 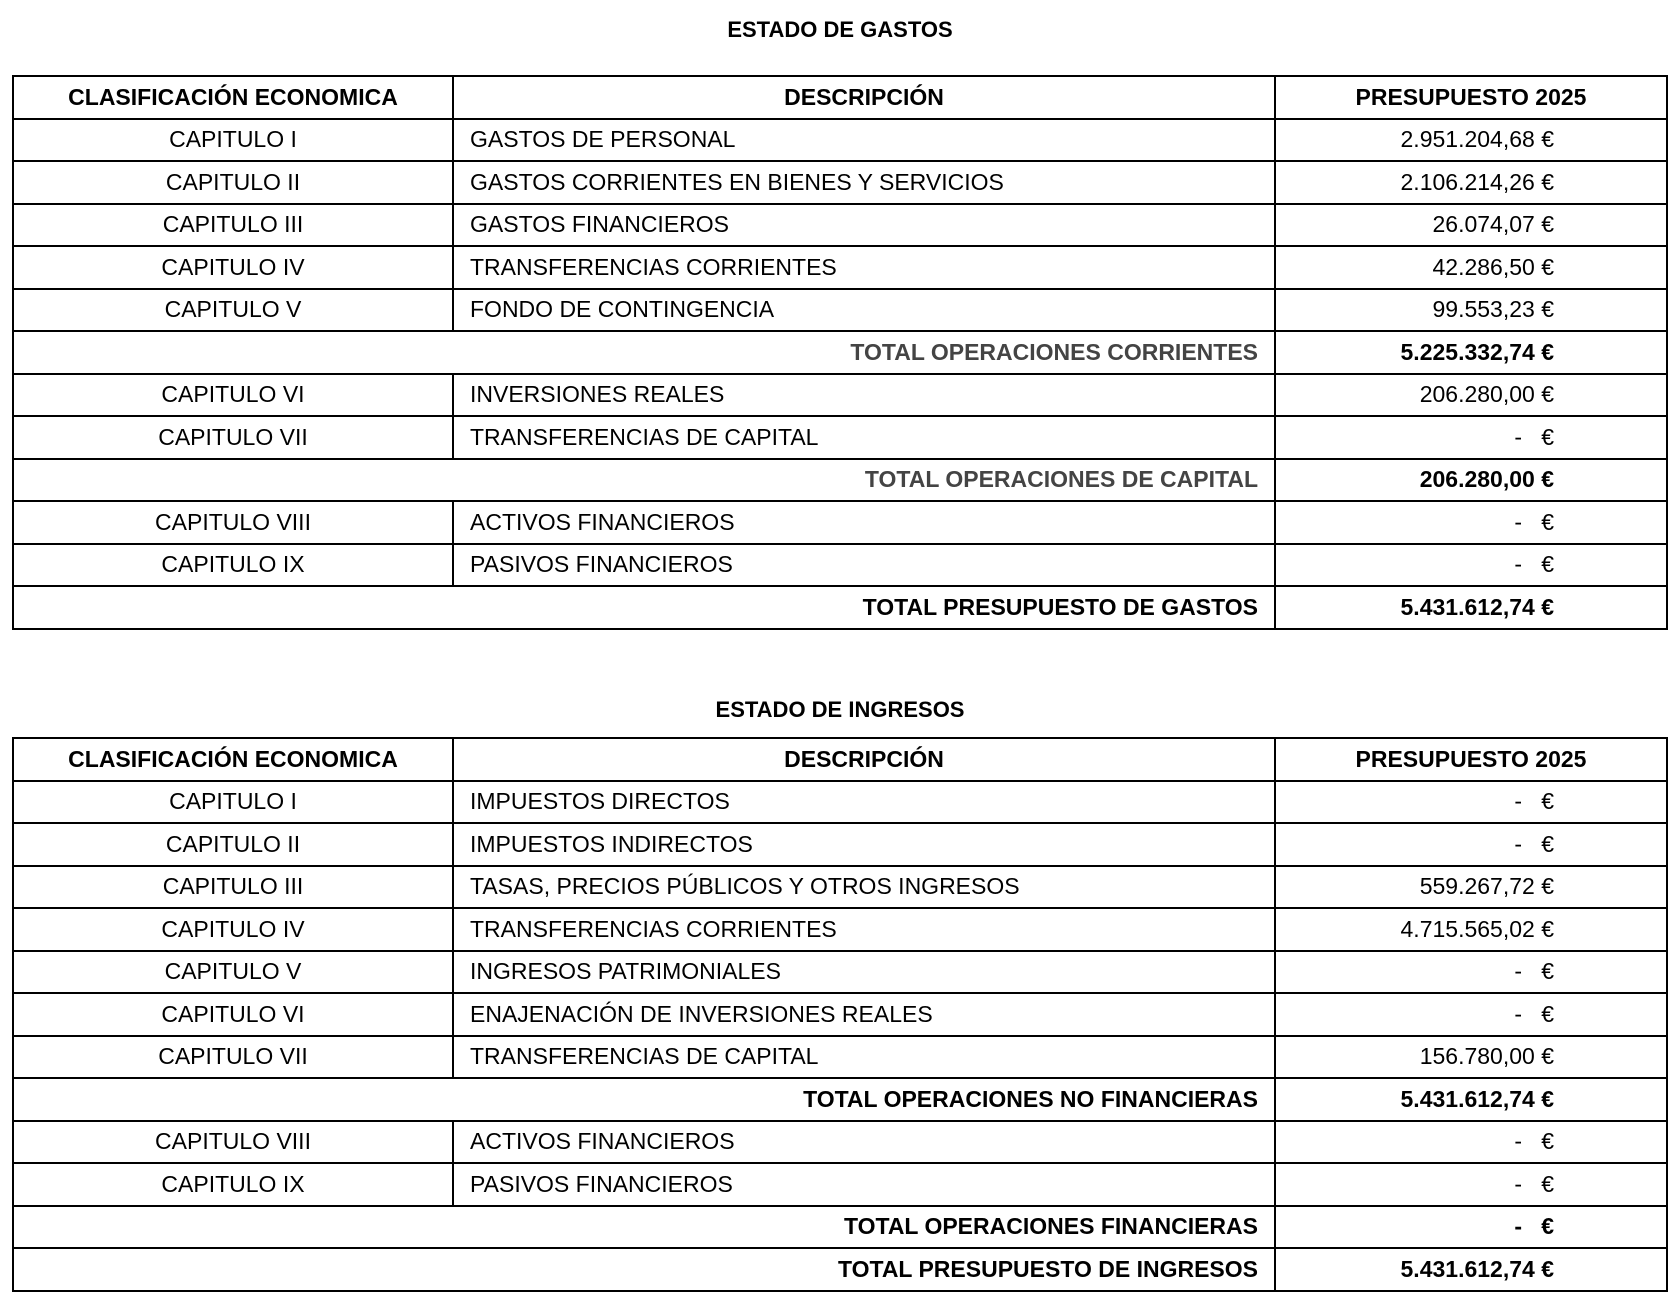 I want to click on chapter-description: GASTOS DE PERSONAL, so click(x=864, y=139).